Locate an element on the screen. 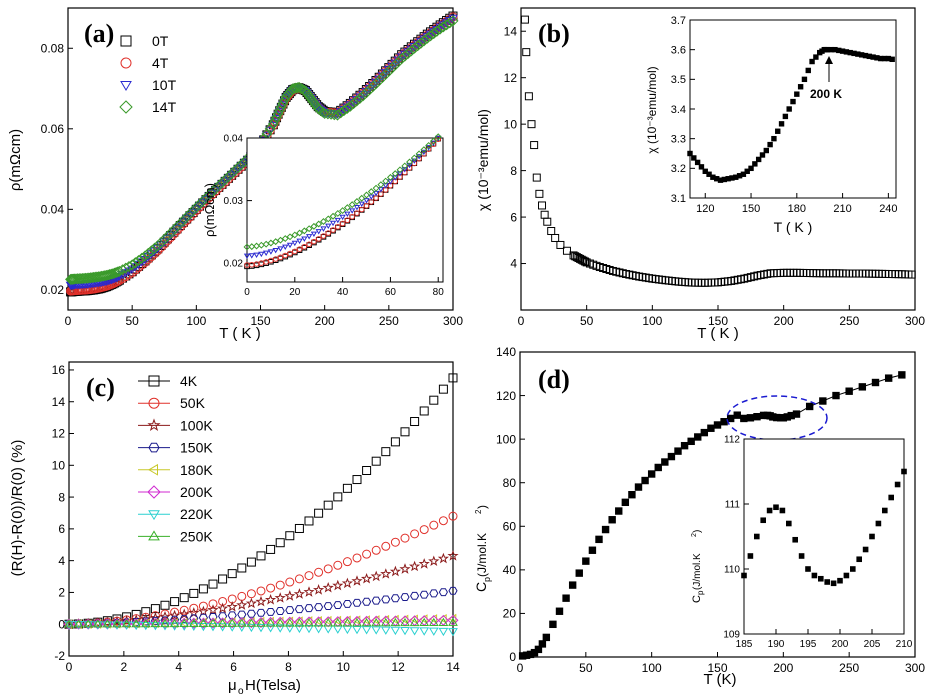 The height and width of the screenshot is (698, 932). data-point-chi is located at coordinates (524, 19).